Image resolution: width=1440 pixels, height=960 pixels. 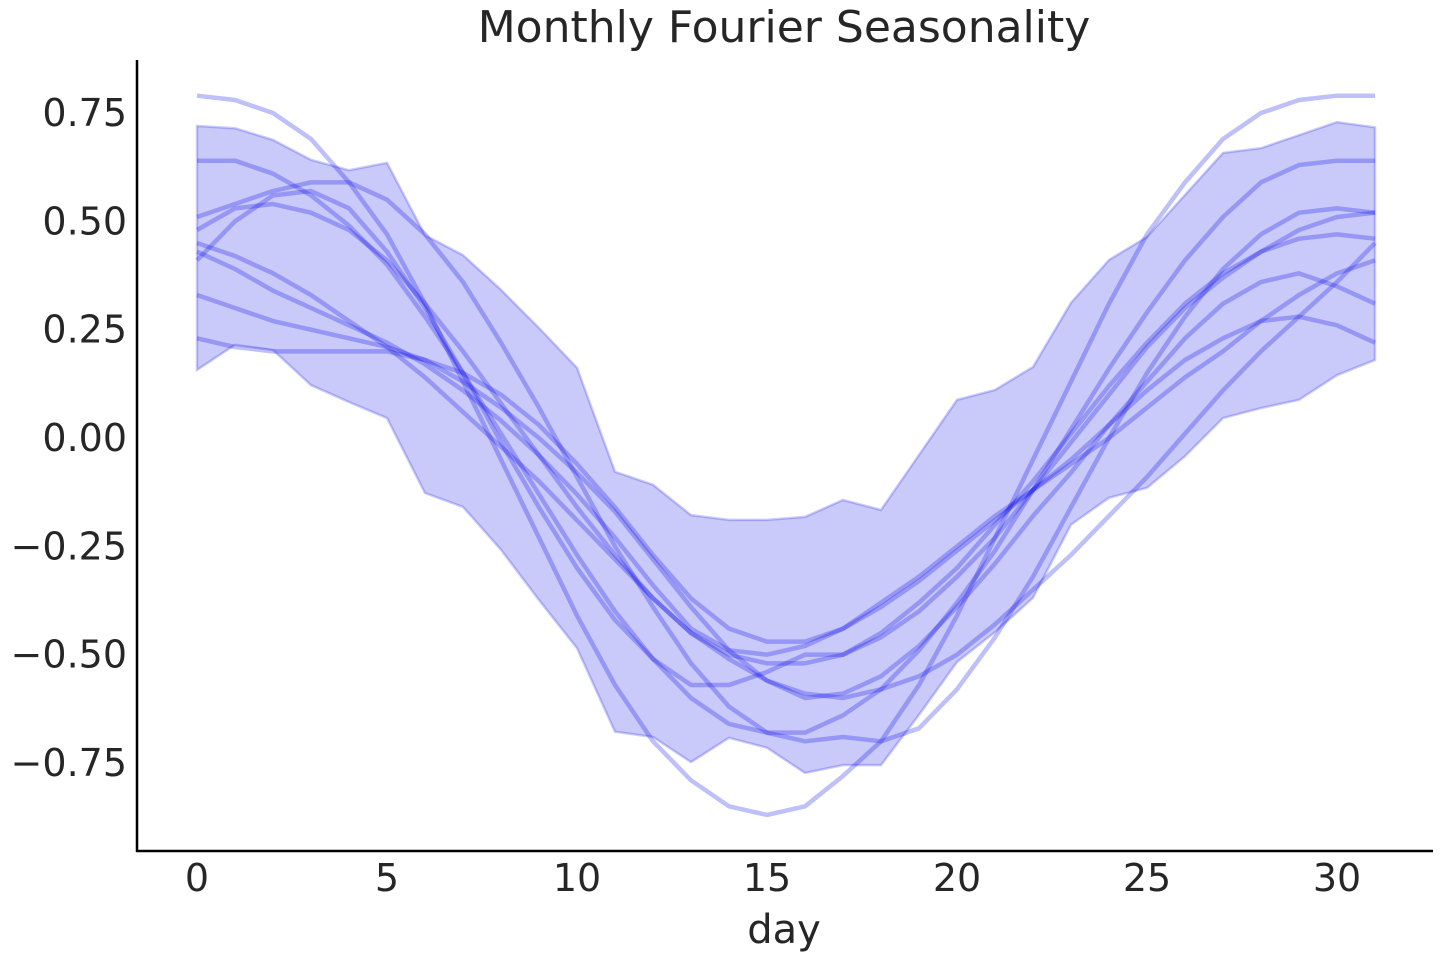 I want to click on y-tick-label: 0.75, so click(x=84, y=113).